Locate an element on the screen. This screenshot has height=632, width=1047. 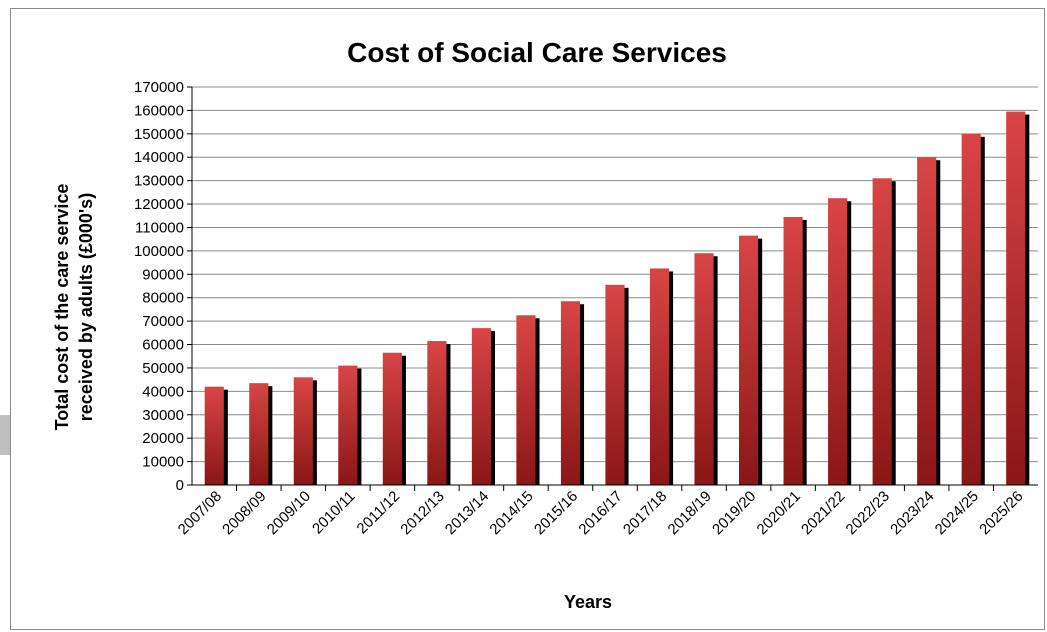
side-tab is located at coordinates (5, 435).